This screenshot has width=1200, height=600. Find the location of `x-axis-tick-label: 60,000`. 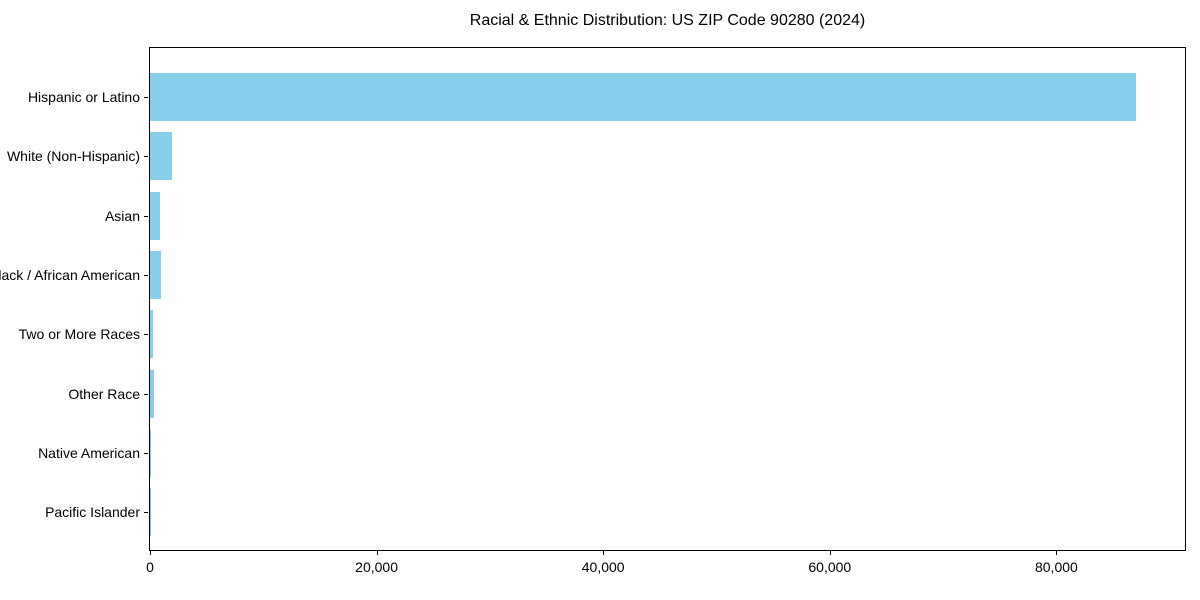

x-axis-tick-label: 60,000 is located at coordinates (830, 567).